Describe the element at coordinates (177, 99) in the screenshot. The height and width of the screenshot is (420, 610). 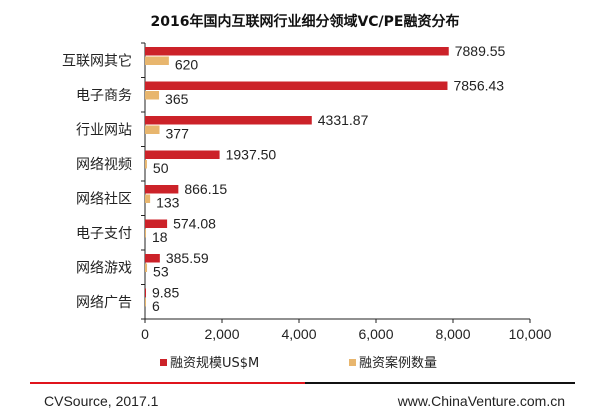
I see `data-label-cases: 365` at that location.